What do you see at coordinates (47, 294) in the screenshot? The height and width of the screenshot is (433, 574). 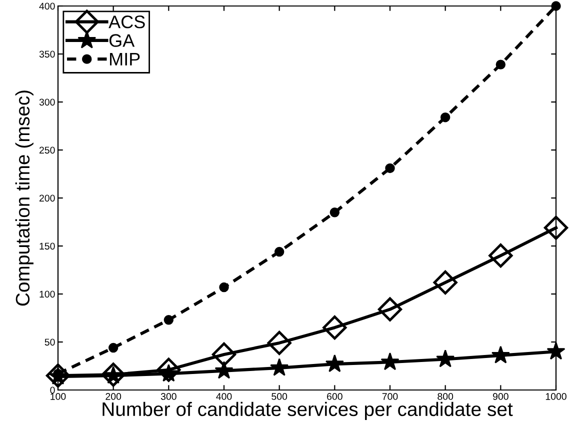 I see `y-tick-label: 100` at bounding box center [47, 294].